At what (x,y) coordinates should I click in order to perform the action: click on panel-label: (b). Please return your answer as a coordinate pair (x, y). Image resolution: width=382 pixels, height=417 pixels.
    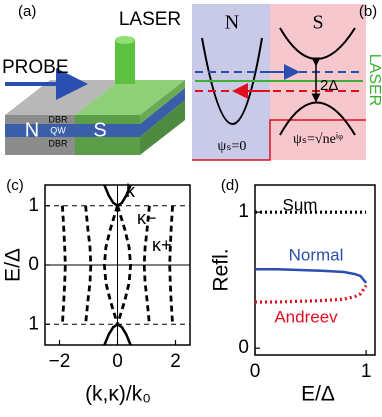
    Looking at the image, I should click on (368, 11).